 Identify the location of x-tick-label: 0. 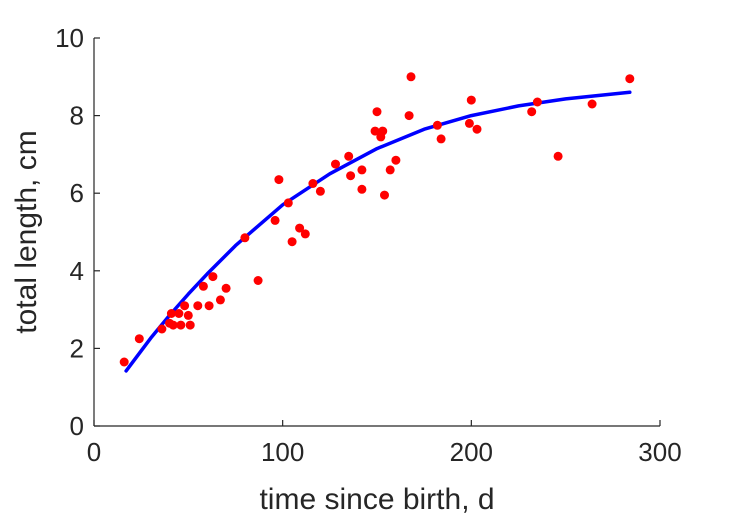
(94, 452).